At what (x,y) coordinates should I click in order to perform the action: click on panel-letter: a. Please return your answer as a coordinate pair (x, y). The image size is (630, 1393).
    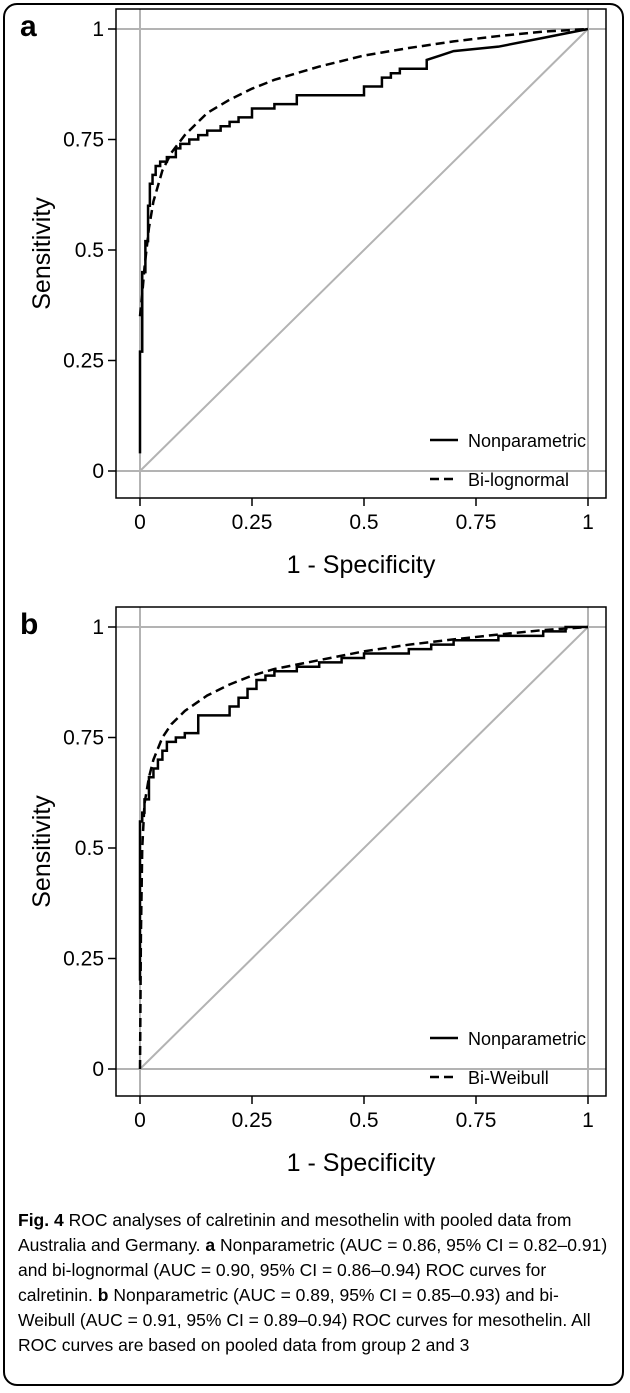
    Looking at the image, I should click on (28, 26).